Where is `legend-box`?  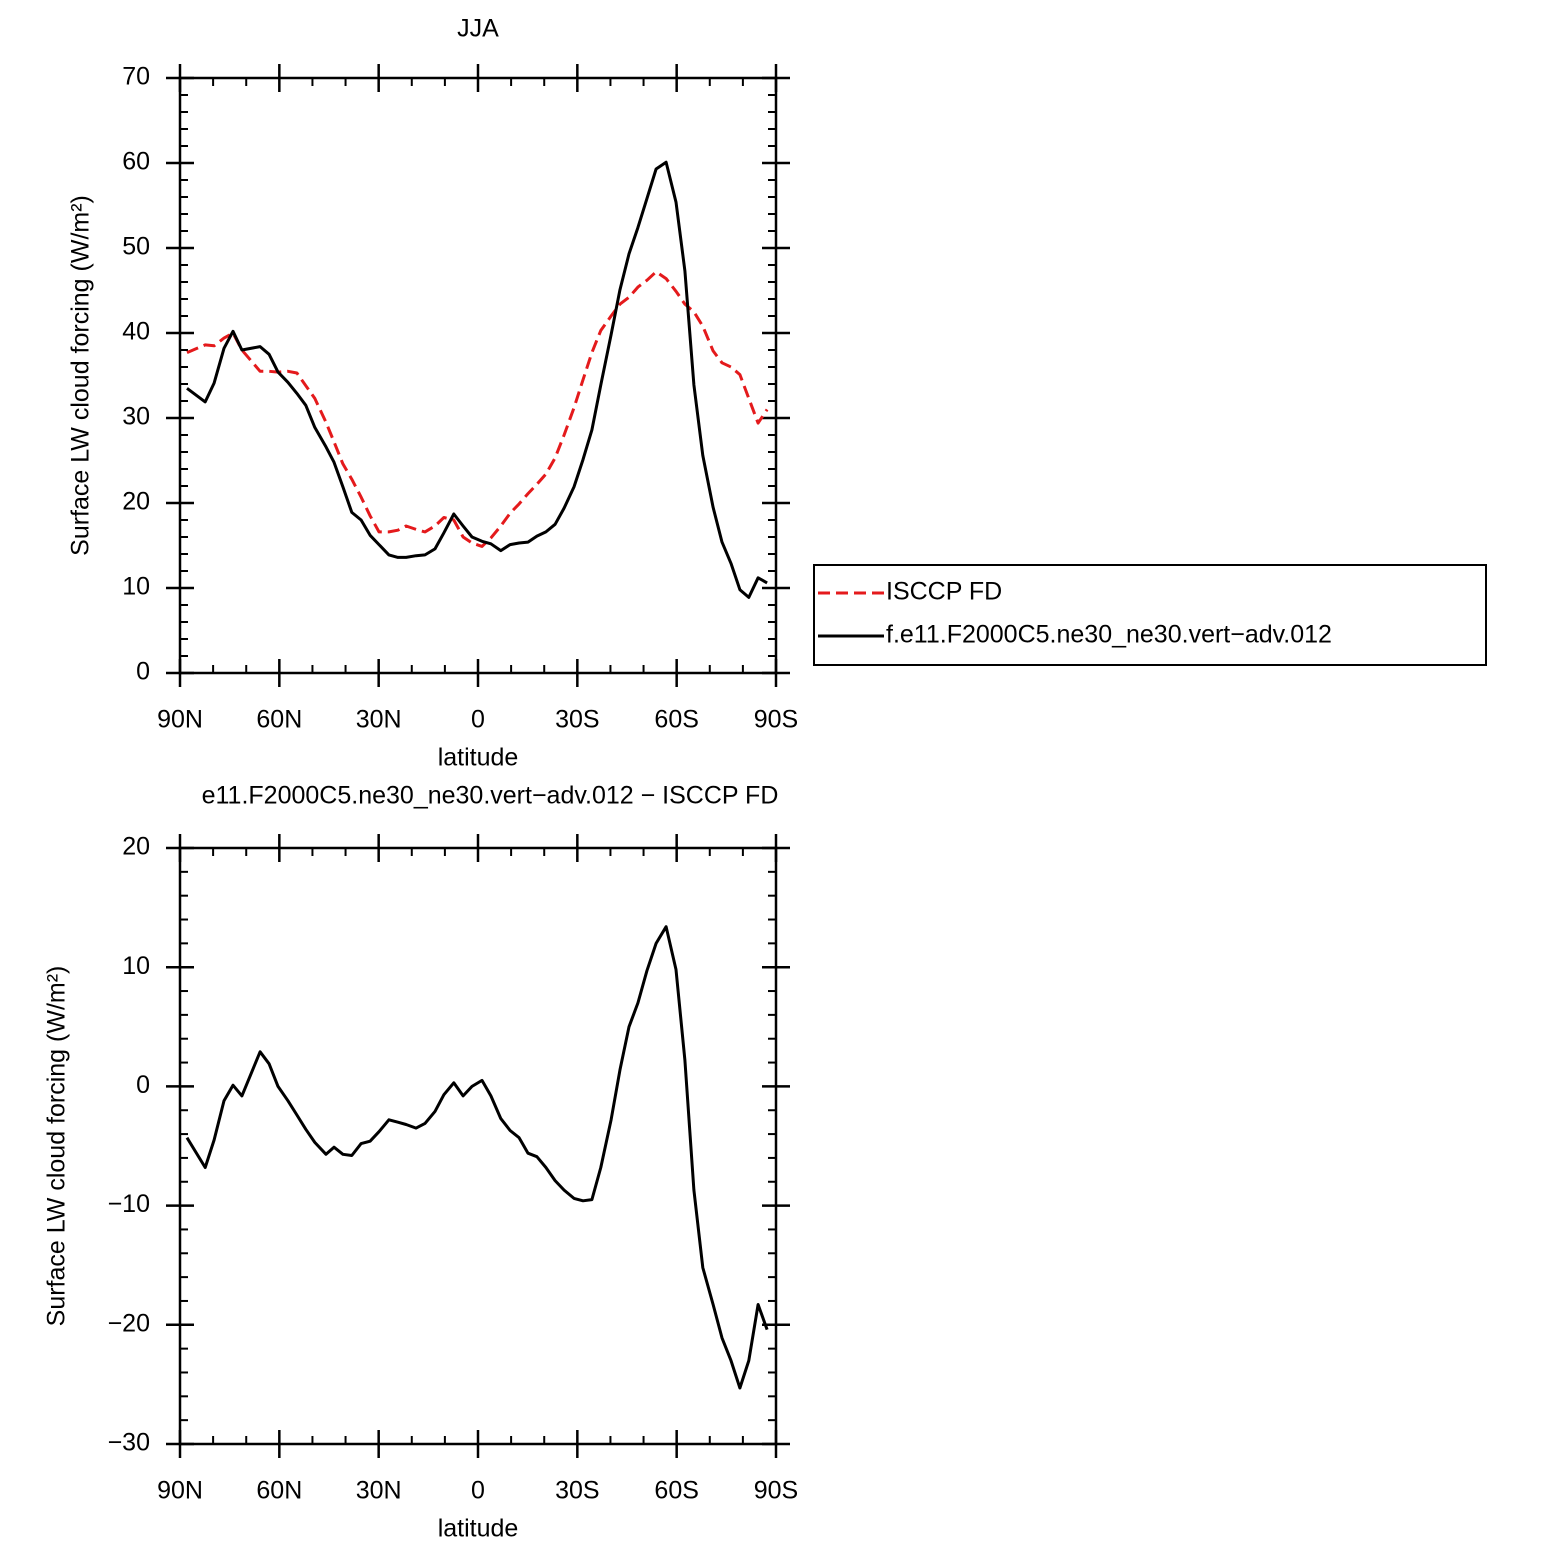
legend-box is located at coordinates (1150, 615).